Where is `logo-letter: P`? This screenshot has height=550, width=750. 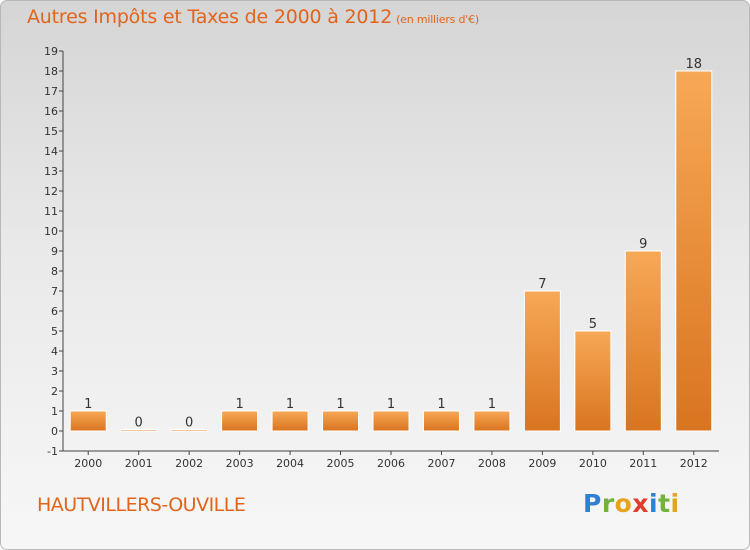
logo-letter: P is located at coordinates (592, 503).